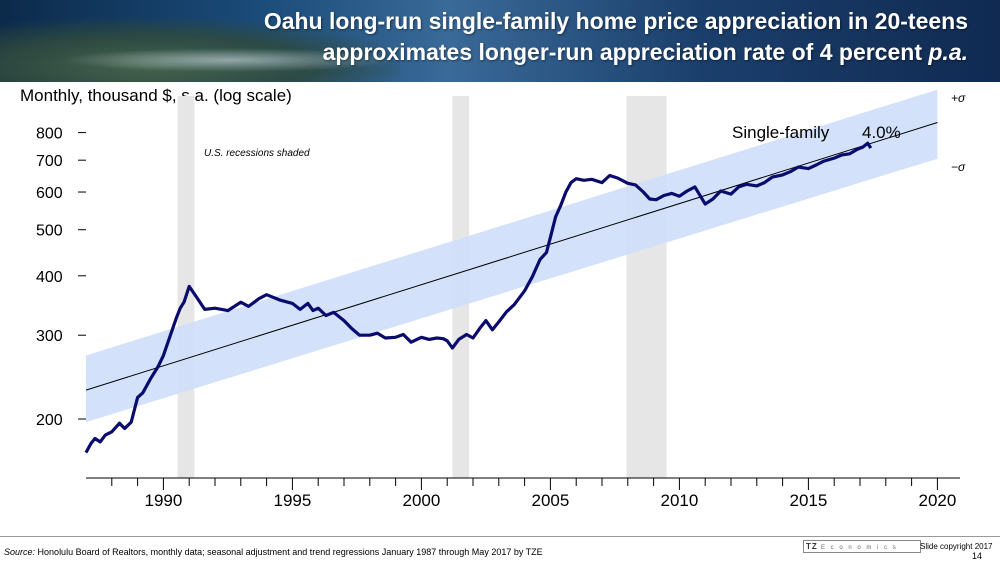  Describe the element at coordinates (956, 546) in the screenshot. I see `copyright-note: Slide copyright 2017` at that location.